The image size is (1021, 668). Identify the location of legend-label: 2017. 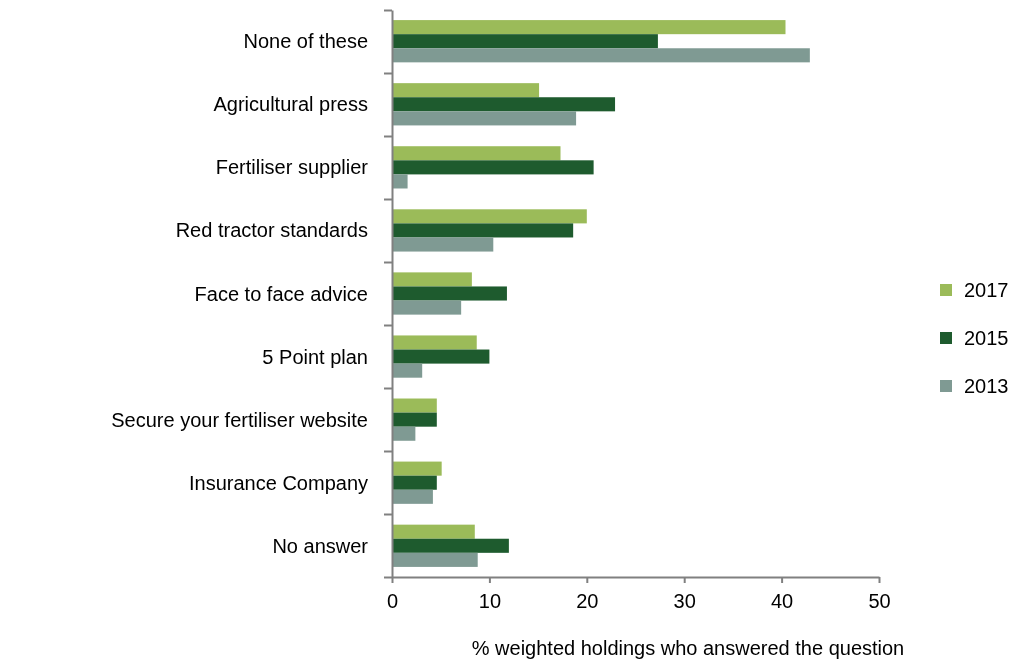
(986, 290).